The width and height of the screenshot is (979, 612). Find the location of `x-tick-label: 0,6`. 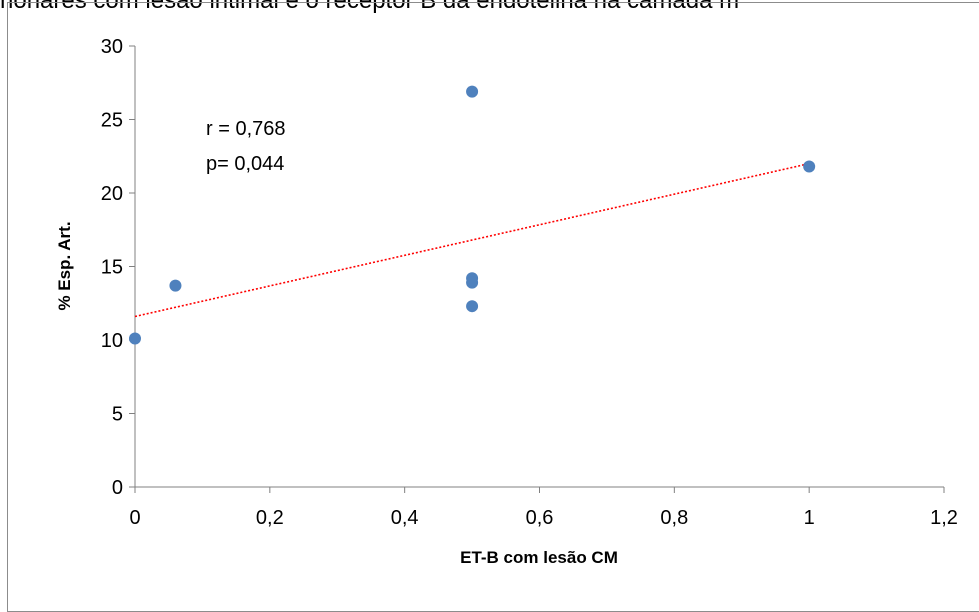

x-tick-label: 0,6 is located at coordinates (540, 518).